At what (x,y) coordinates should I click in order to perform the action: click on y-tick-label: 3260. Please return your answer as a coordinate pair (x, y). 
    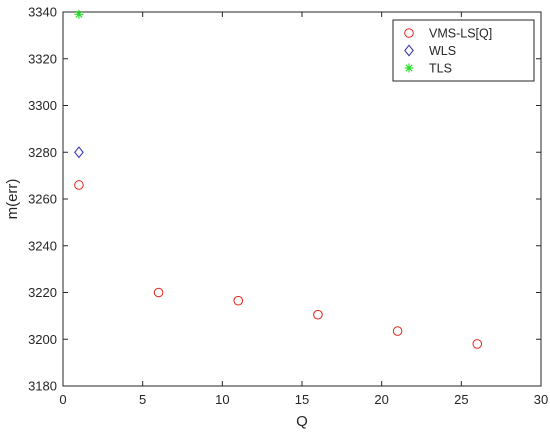
    Looking at the image, I should click on (42, 199).